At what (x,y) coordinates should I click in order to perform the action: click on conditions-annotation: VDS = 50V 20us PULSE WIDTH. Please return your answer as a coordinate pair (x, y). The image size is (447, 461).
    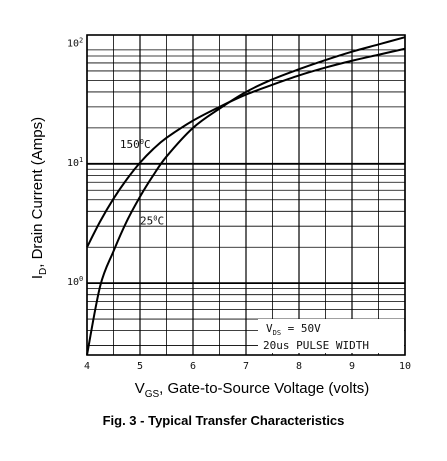
    Looking at the image, I should click on (331, 336).